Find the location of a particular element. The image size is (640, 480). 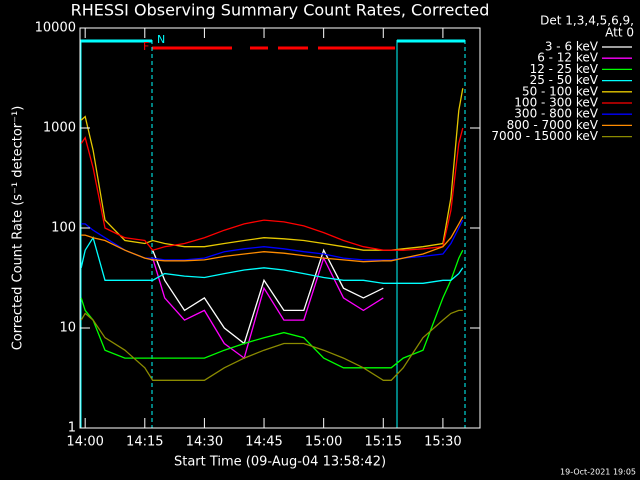

x-tick-label: 14:45 is located at coordinates (263, 442).